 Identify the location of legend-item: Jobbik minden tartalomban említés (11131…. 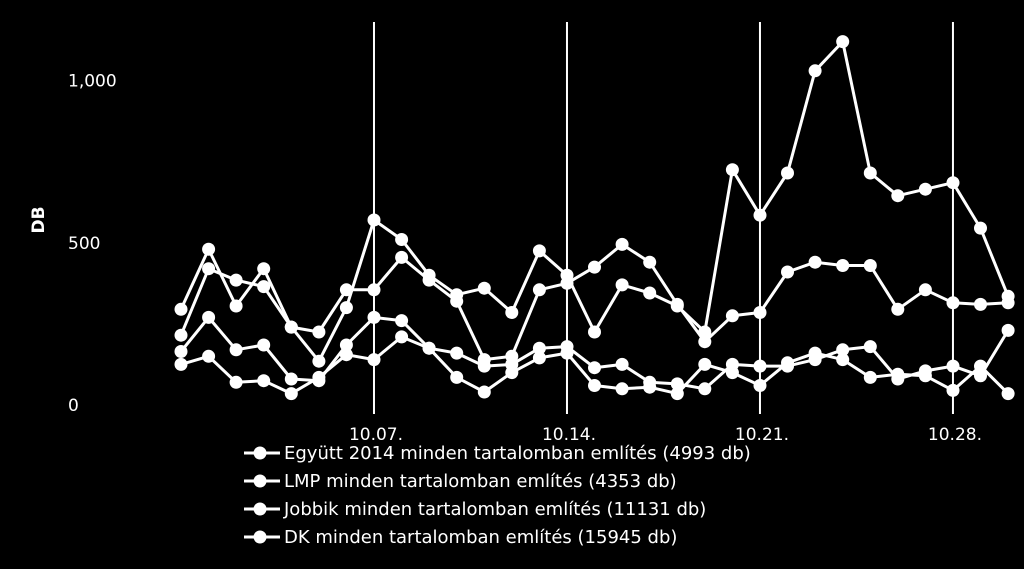
(497, 509).